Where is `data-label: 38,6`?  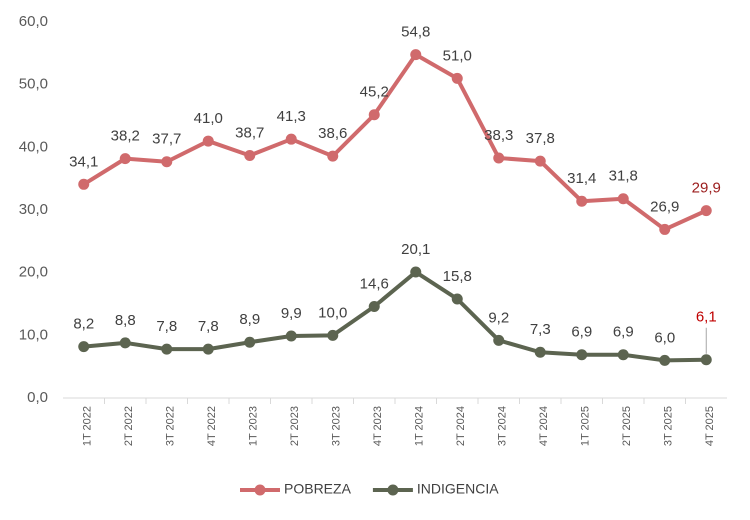
data-label: 38,6 is located at coordinates (332, 133).